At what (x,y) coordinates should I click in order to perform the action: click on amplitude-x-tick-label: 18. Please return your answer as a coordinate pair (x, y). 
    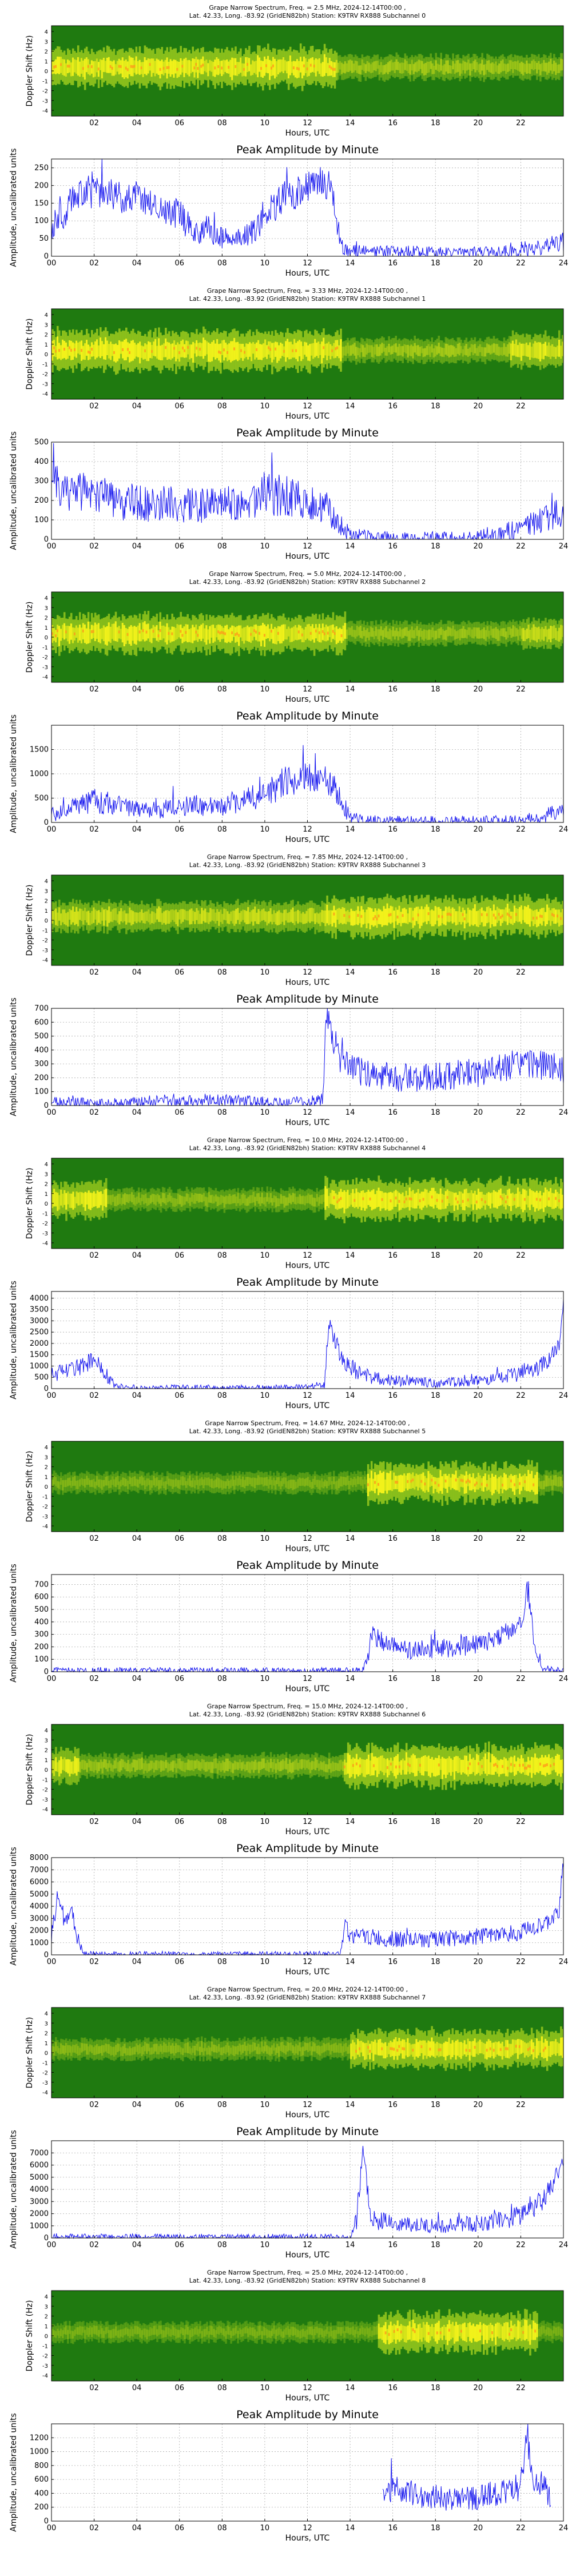
    Looking at the image, I should click on (435, 1679).